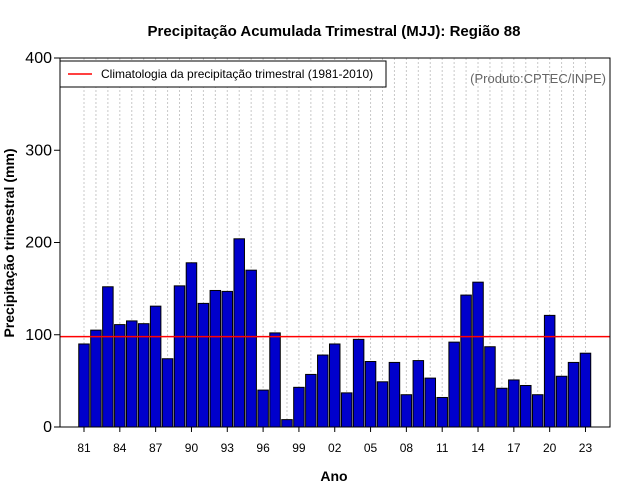  What do you see at coordinates (275, 380) in the screenshot?
I see `bar-1997` at bounding box center [275, 380].